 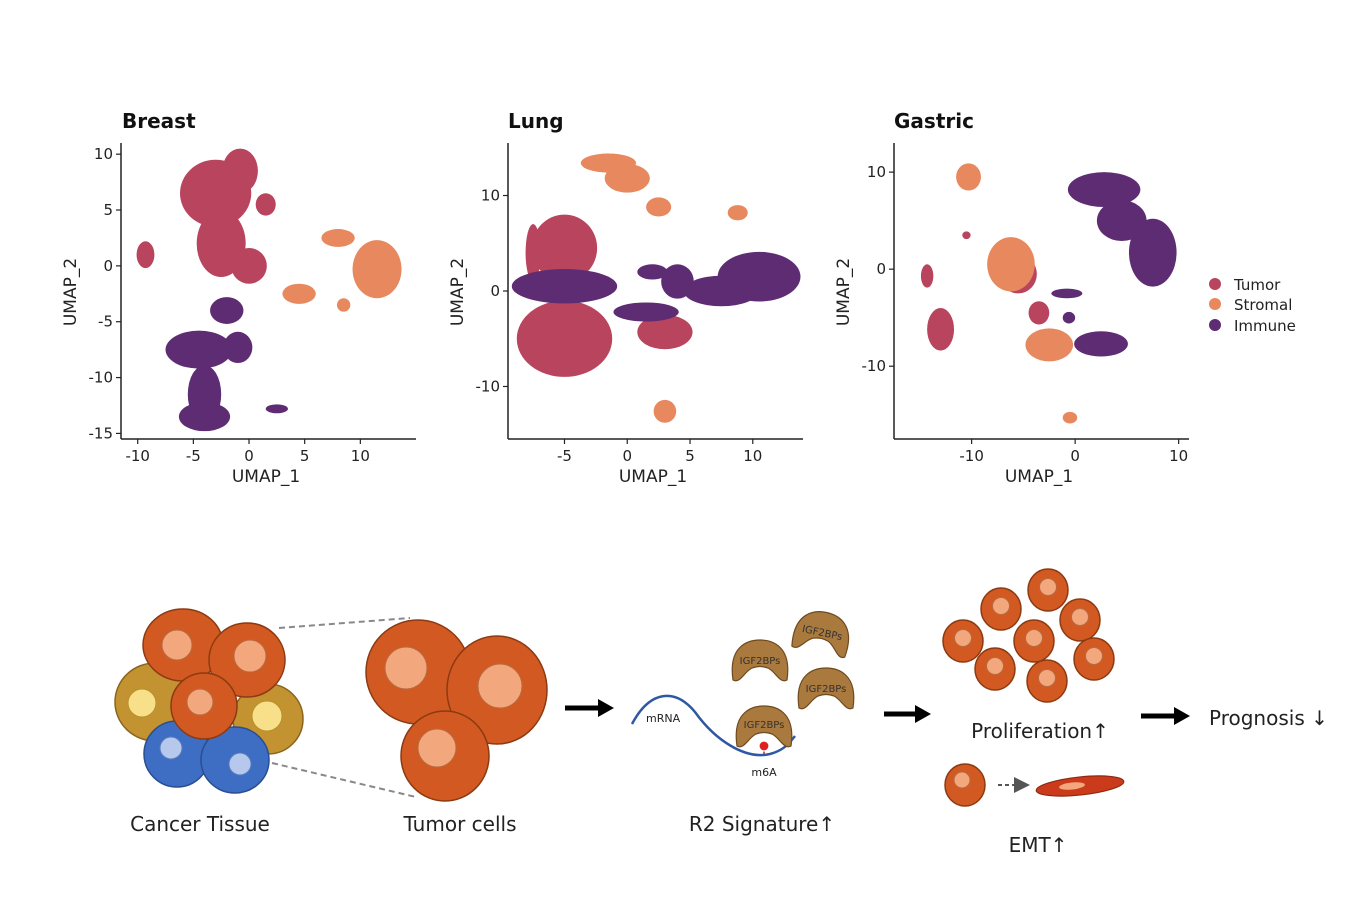 I want to click on legend-swatch-immune, so click(x=1215, y=325).